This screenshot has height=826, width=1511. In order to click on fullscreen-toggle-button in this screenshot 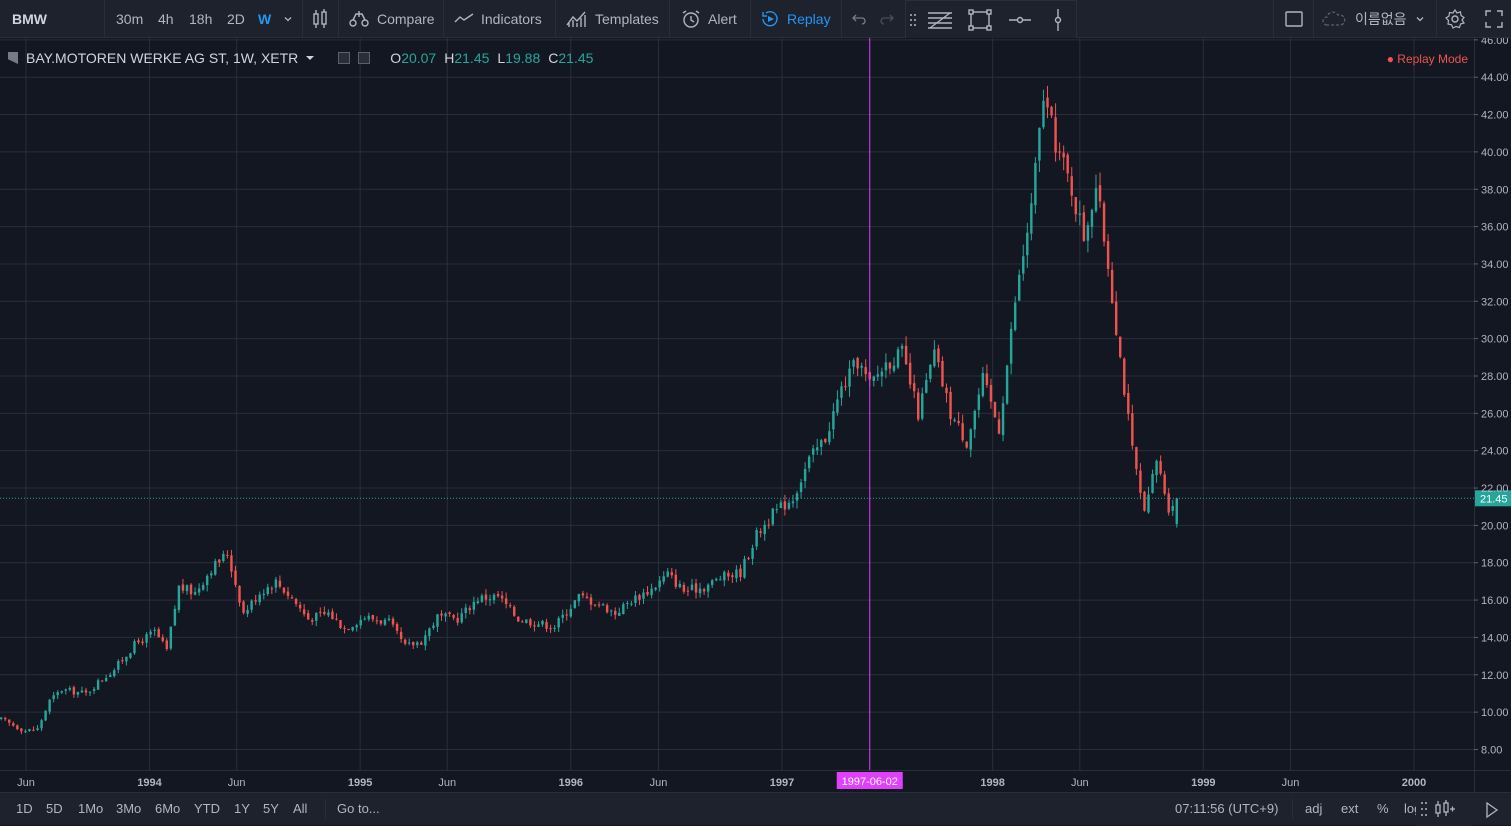, I will do `click(1294, 19)`.